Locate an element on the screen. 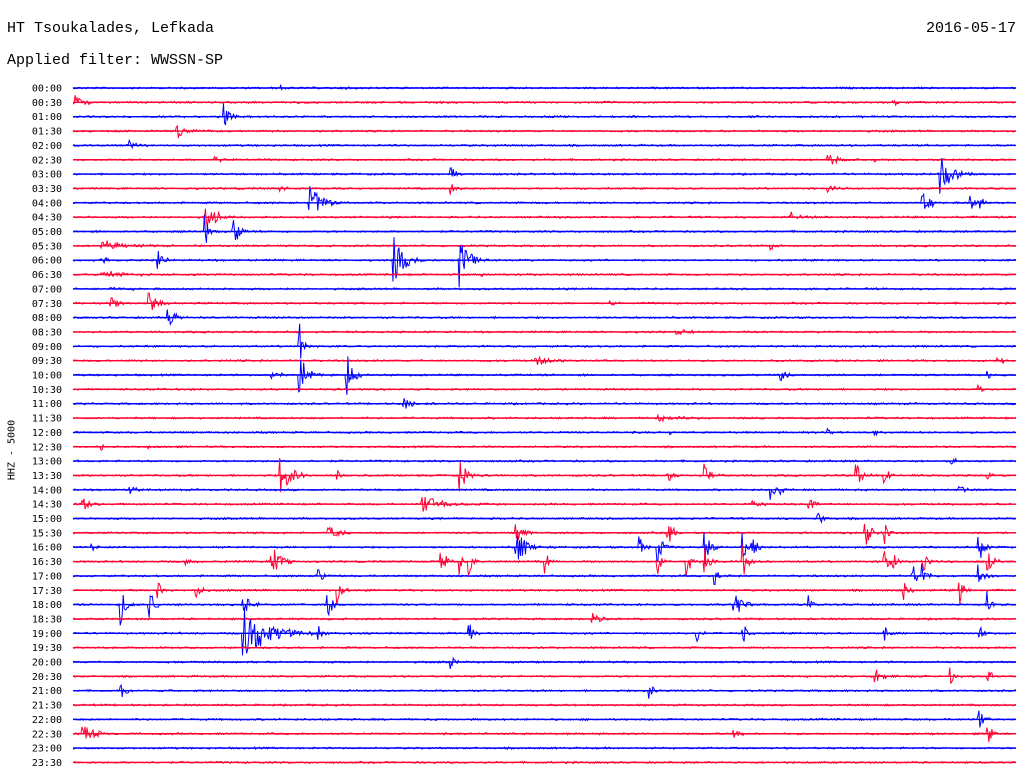  time-label: 05:30 is located at coordinates (47, 246).